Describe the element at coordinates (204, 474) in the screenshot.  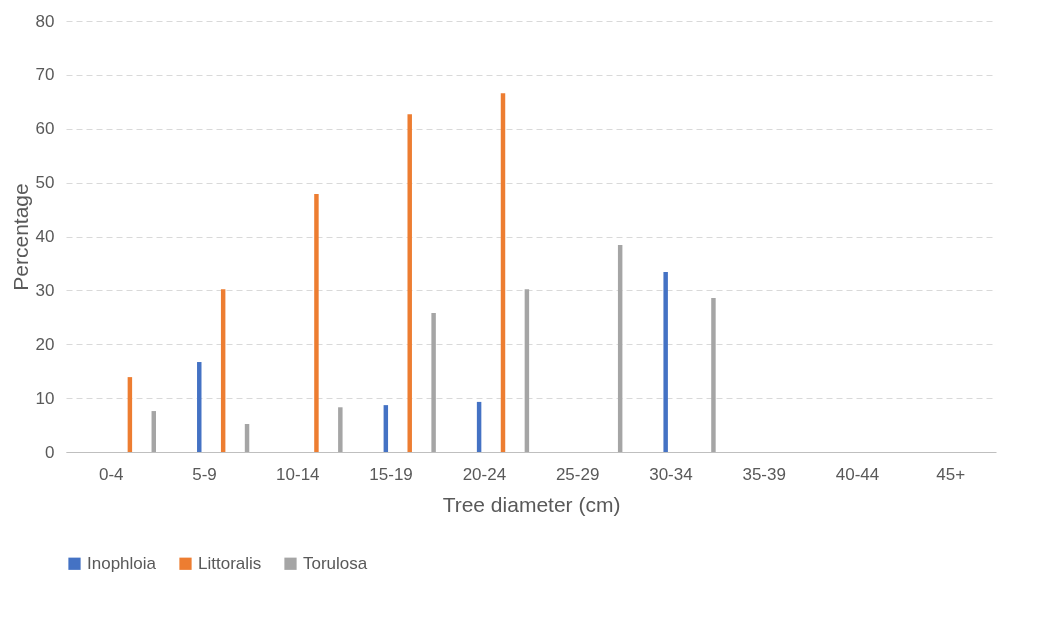
I see `x-tick-label: 5-9` at that location.